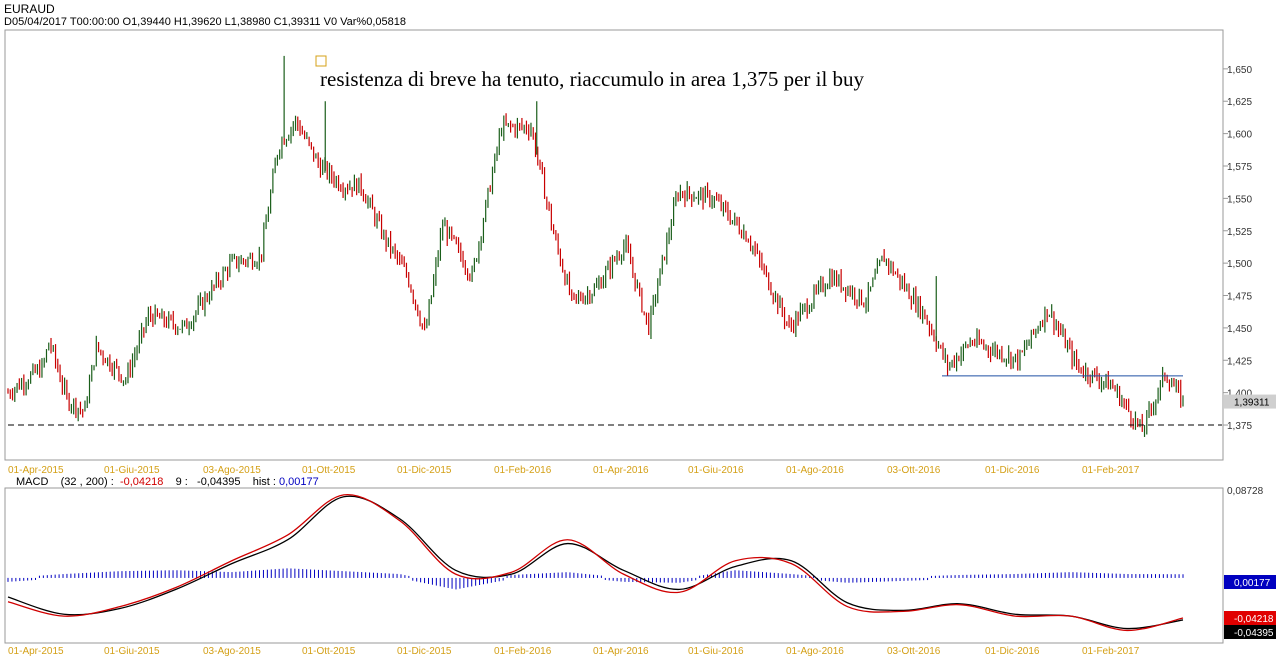 This screenshot has height=668, width=1278. Describe the element at coordinates (39, 22) in the screenshot. I see `field-value-date: 05/04/2017` at that location.